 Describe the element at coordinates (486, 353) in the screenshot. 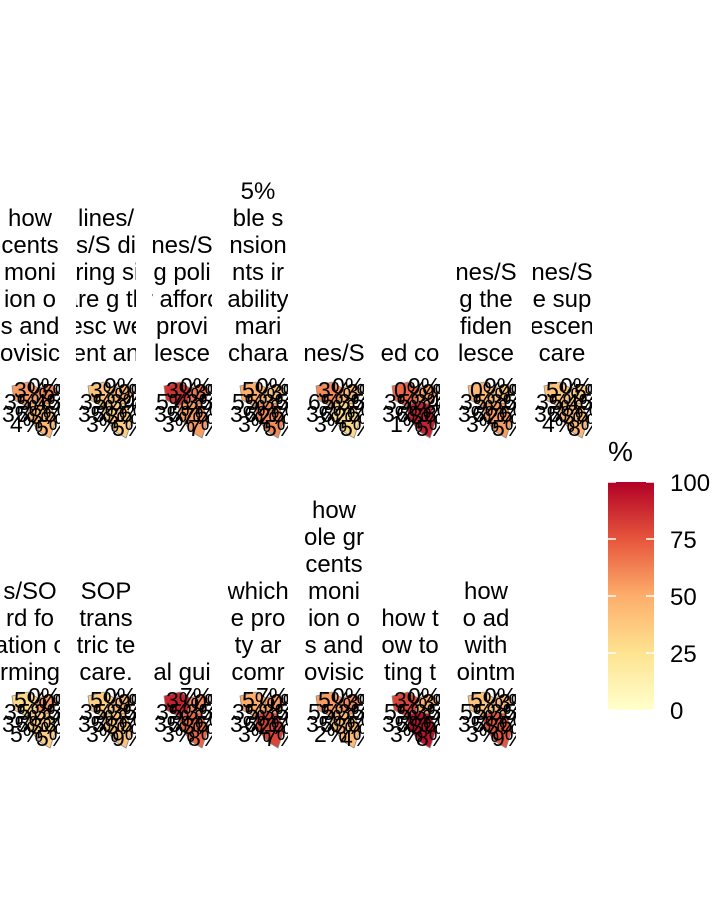

I see `panel-title-line: lesce` at that location.